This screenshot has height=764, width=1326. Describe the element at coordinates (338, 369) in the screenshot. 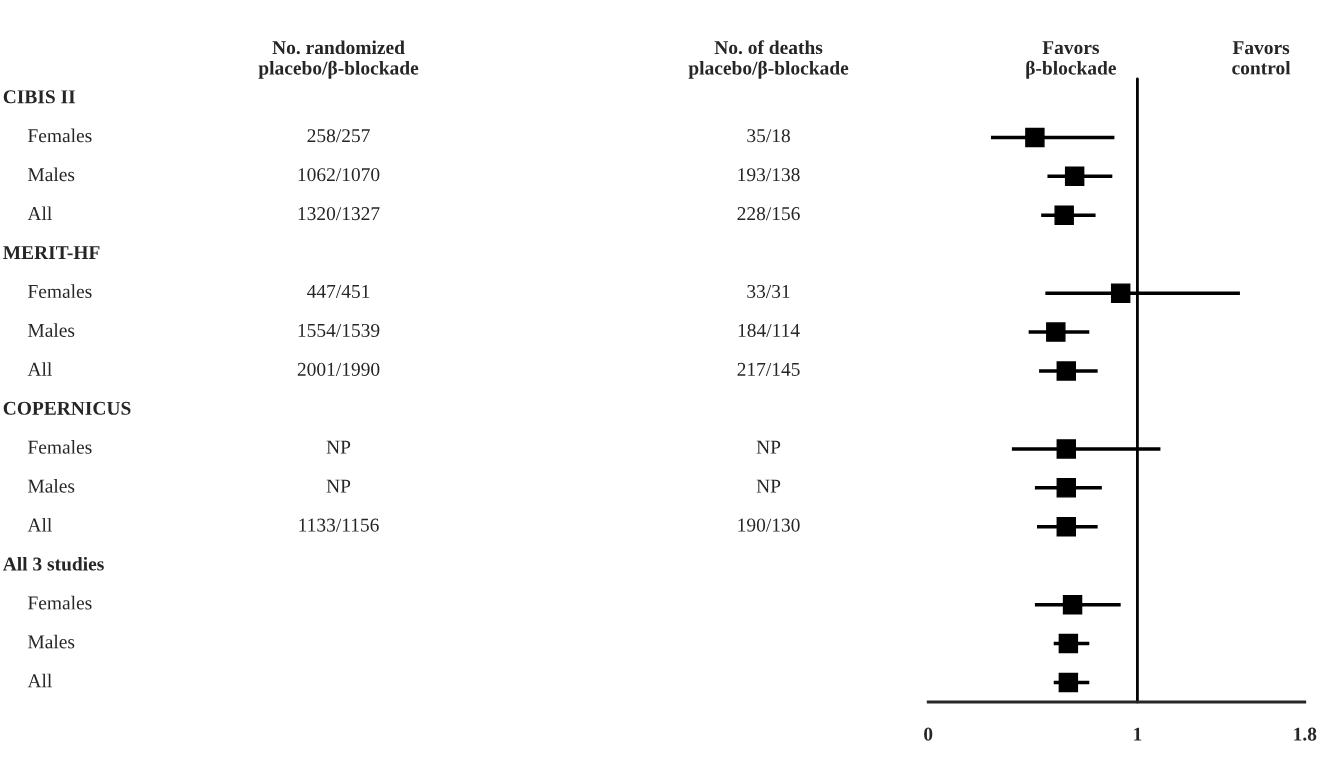

I see `text: 2001/1990` at that location.